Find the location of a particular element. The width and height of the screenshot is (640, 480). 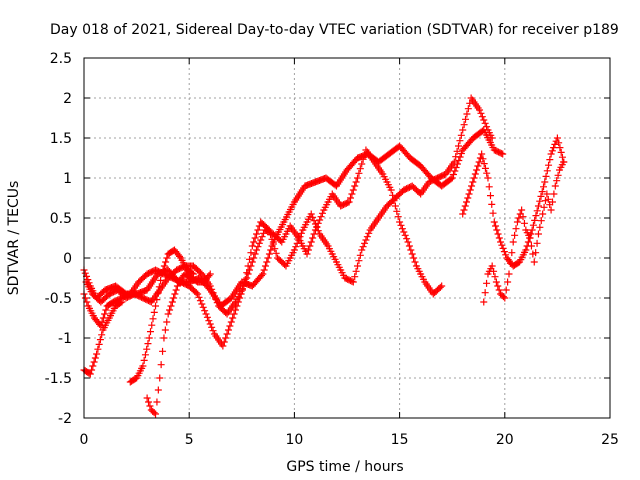

x-tick-label: 5 is located at coordinates (189, 440).